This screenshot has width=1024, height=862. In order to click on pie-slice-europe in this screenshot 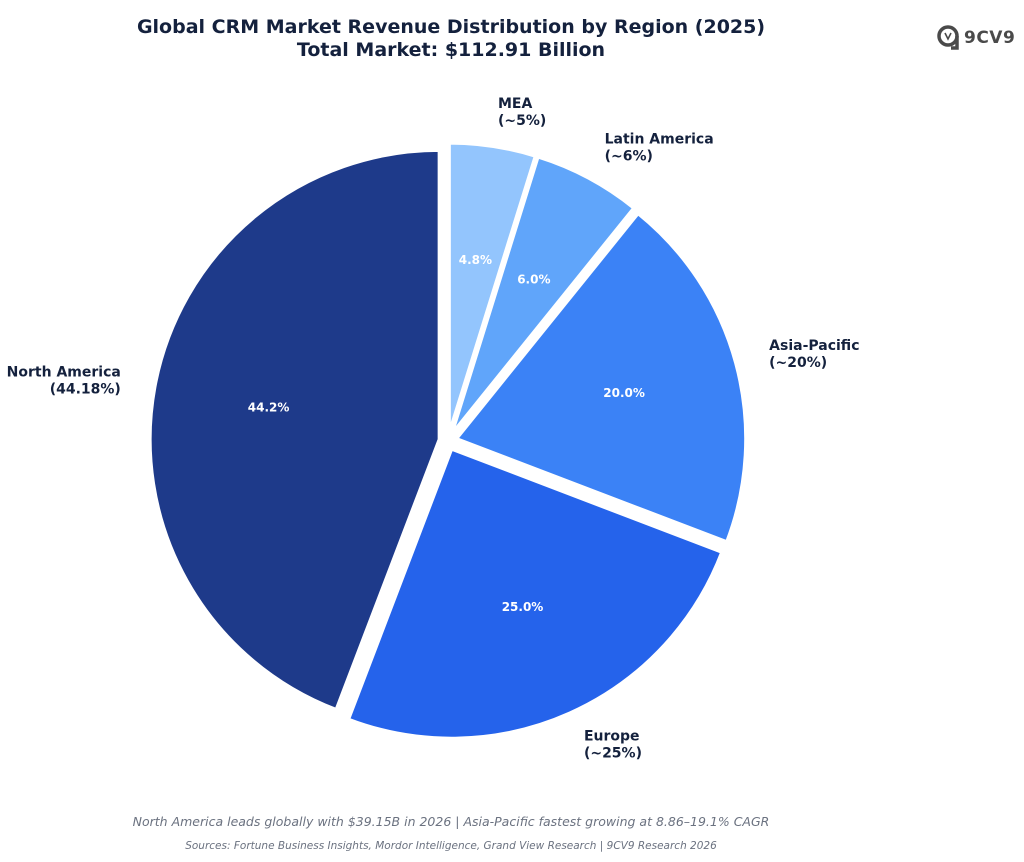, I will do `click(535, 593)`.